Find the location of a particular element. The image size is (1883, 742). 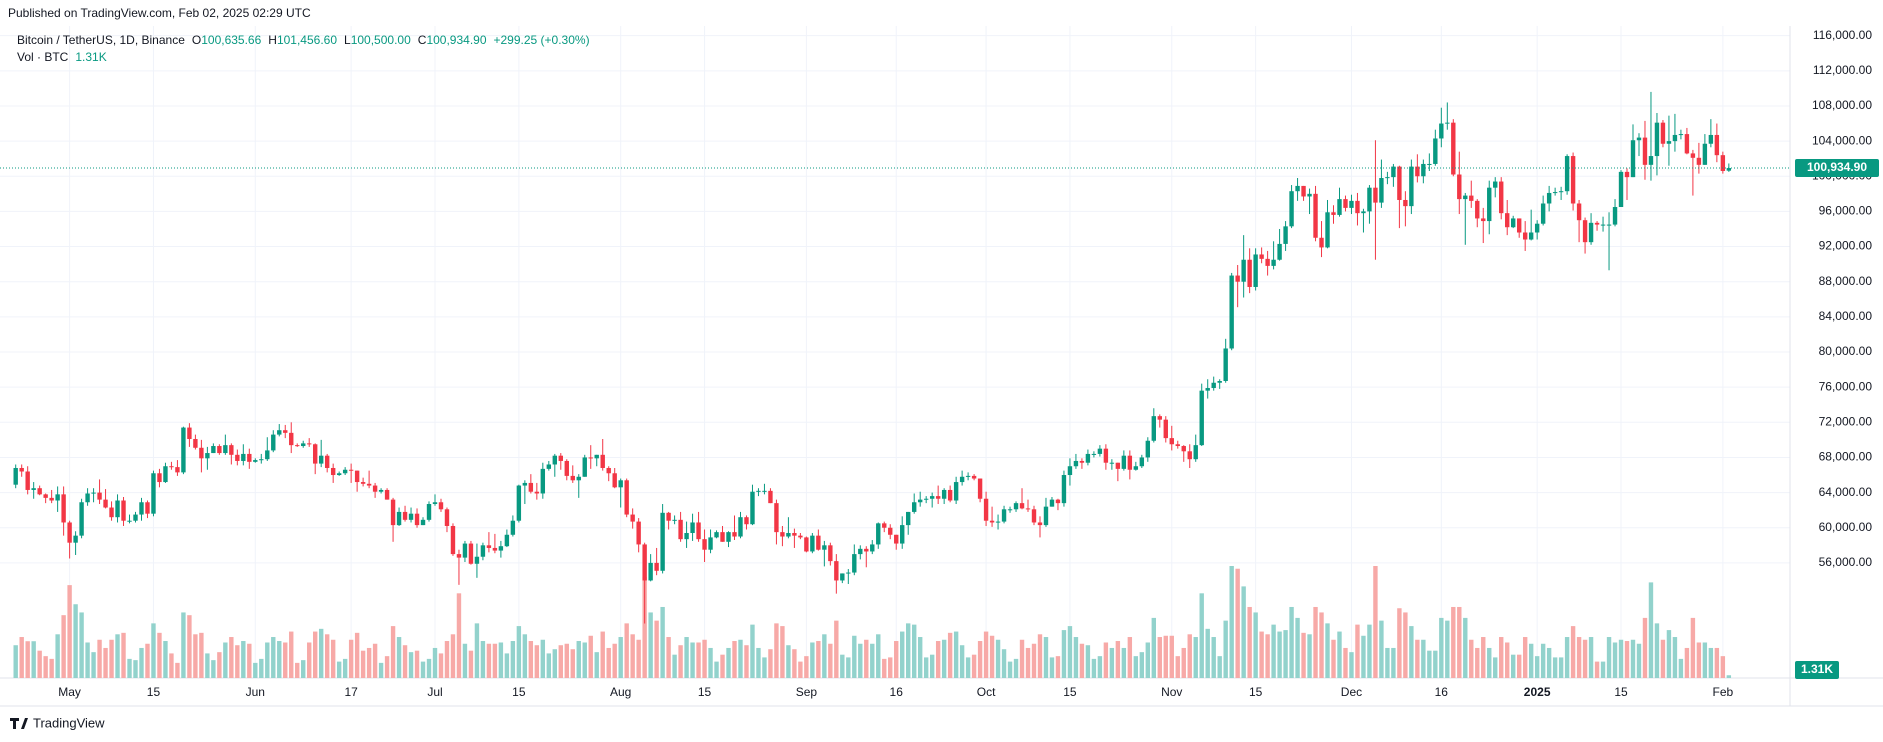

y-tick-label: 112,000.00 is located at coordinates (1842, 70).